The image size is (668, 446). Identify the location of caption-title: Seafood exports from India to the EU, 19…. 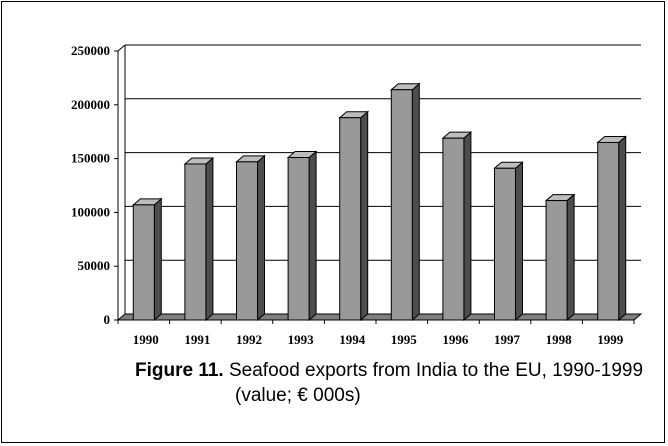
(436, 370).